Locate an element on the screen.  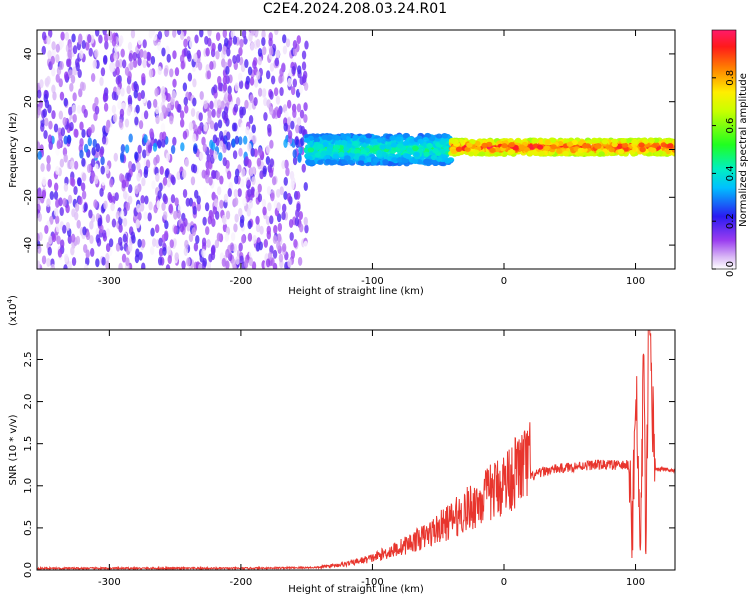
colorbar-tick-label: 0.6 is located at coordinates (730, 126).